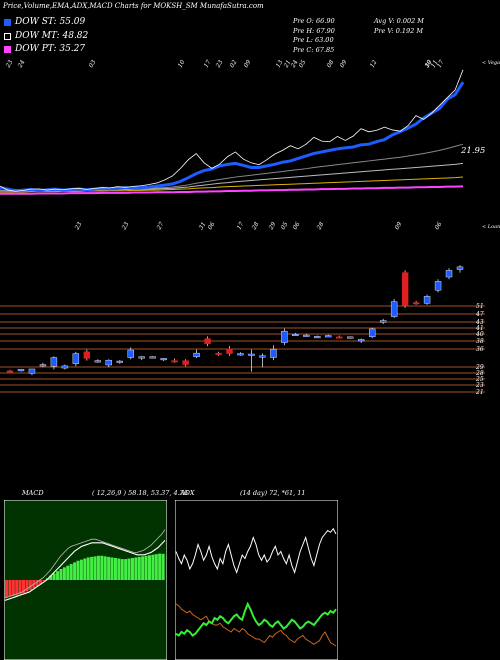 The width and height of the screenshot is (500, 660). Describe the element at coordinates (374, 64) in the screenshot. I see `date-tick-label: 12` at that location.